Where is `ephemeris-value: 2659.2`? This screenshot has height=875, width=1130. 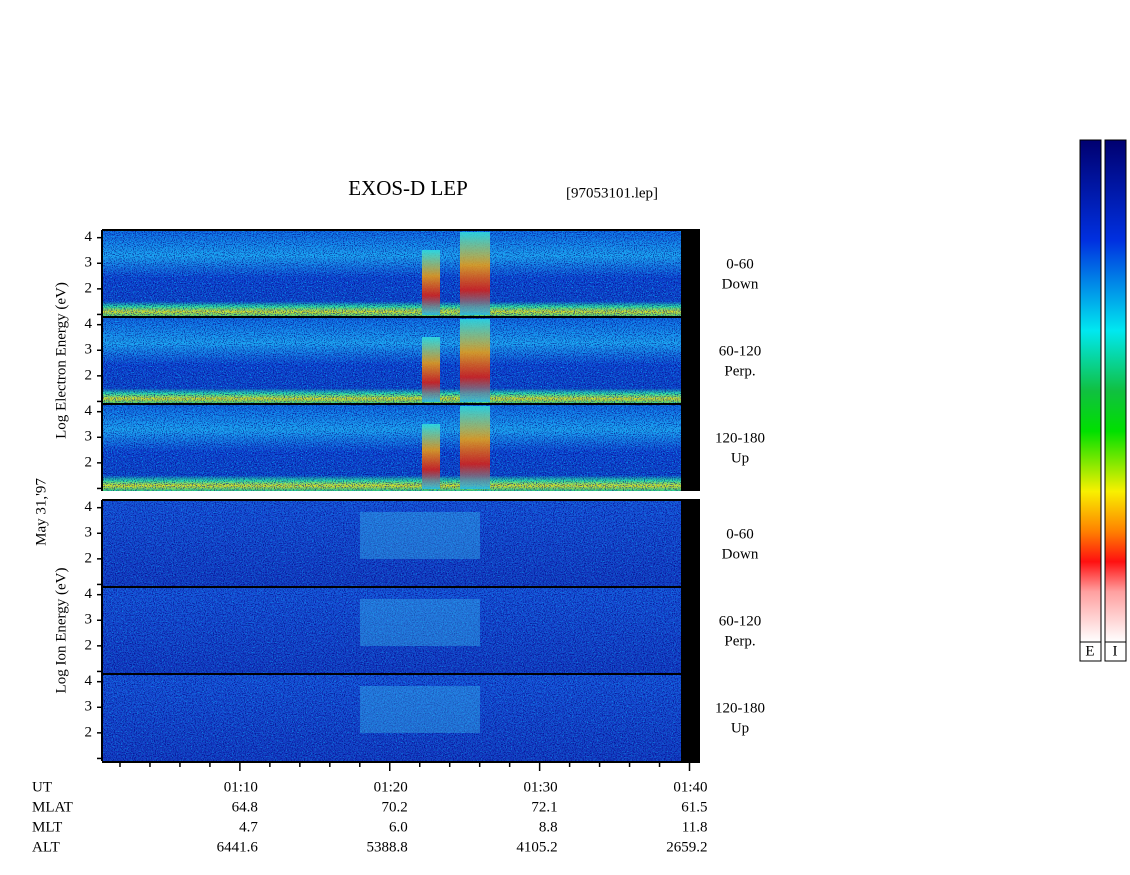
ephemeris-value: 2659.2 is located at coordinates (686, 847).